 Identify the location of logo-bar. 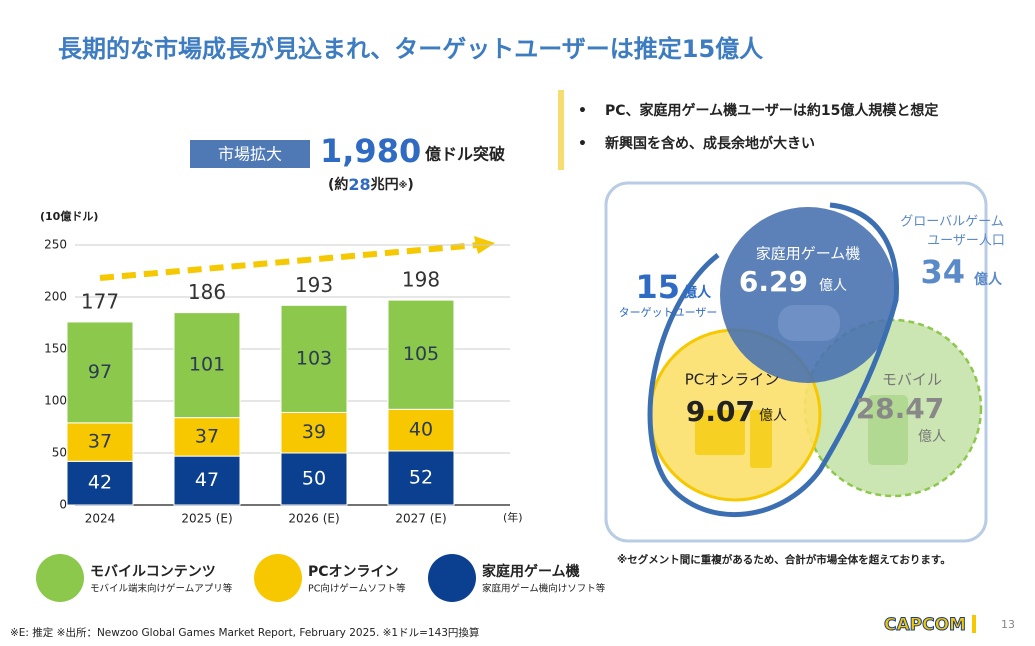
(974, 624).